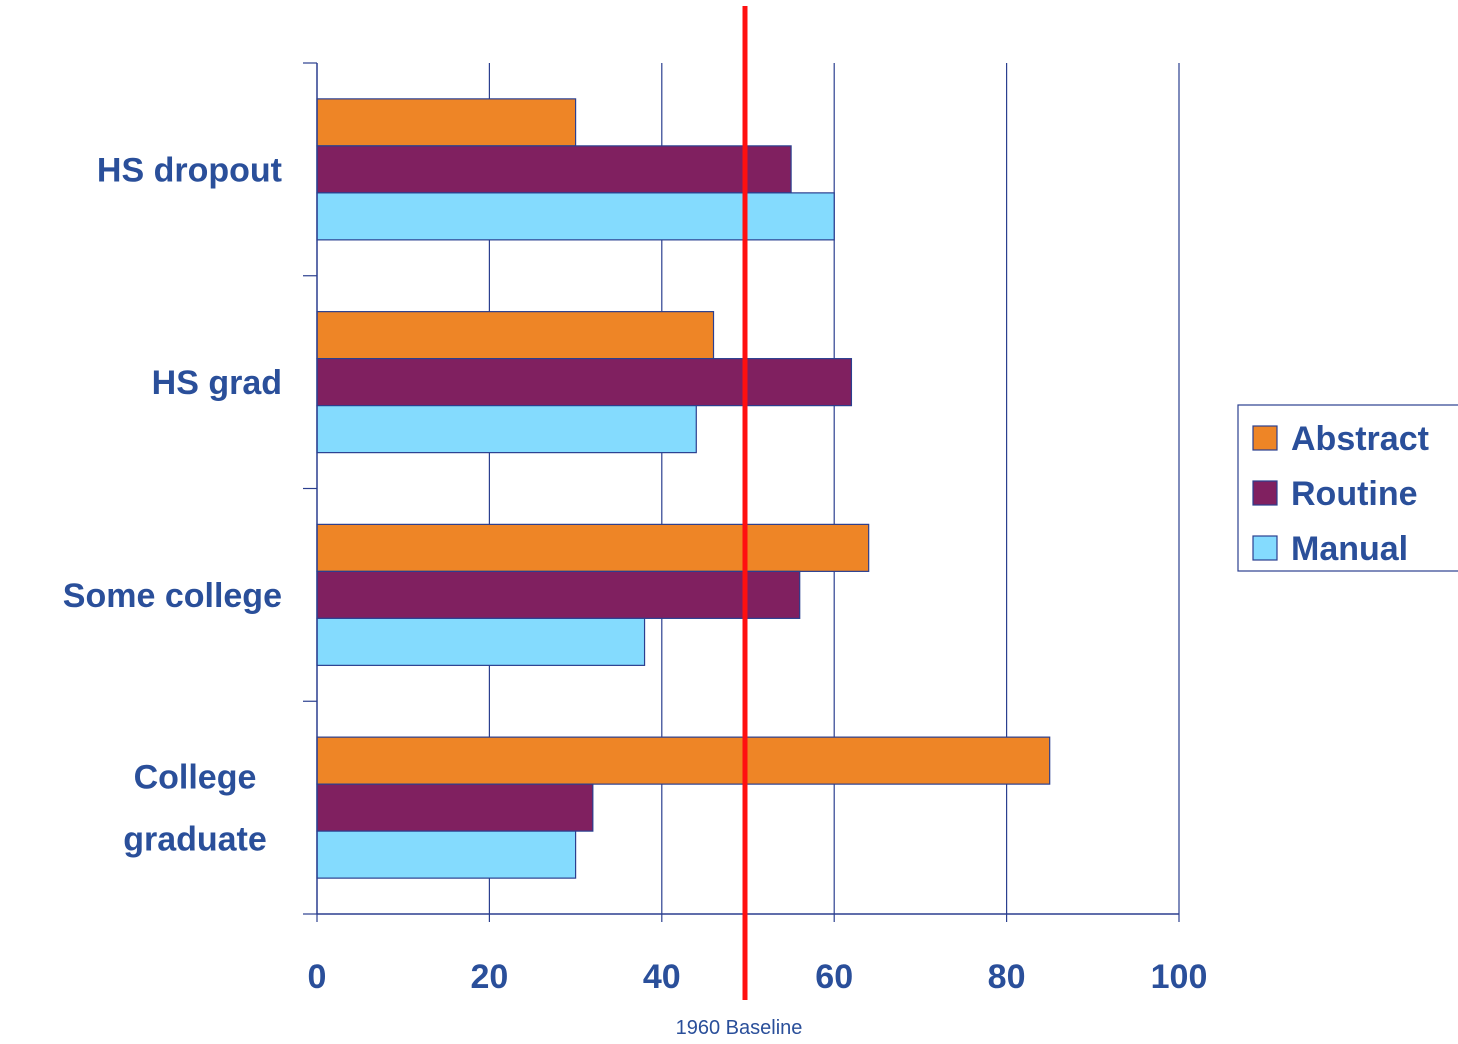  I want to click on legend-label-manual: Manual, so click(1349, 549).